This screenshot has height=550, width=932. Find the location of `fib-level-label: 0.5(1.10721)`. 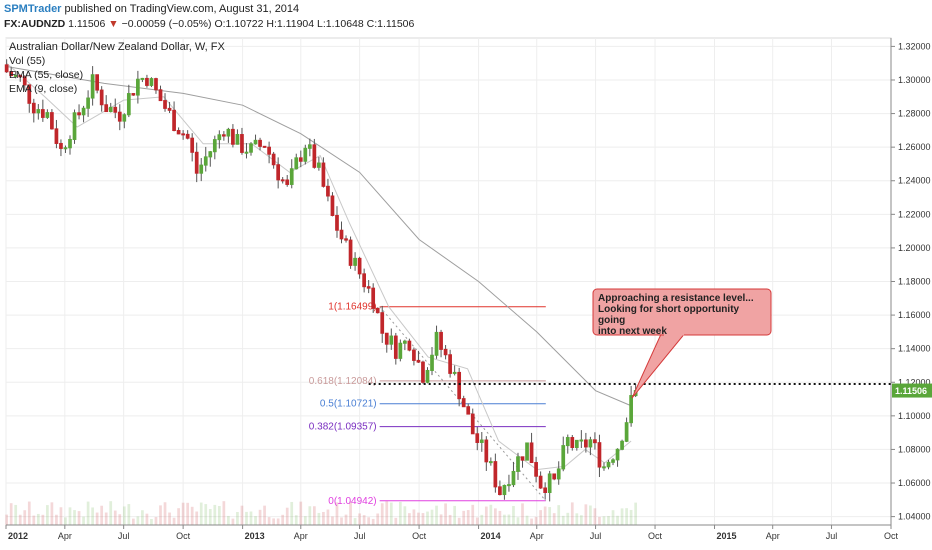

fib-level-label: 0.5(1.10721) is located at coordinates (348, 404).